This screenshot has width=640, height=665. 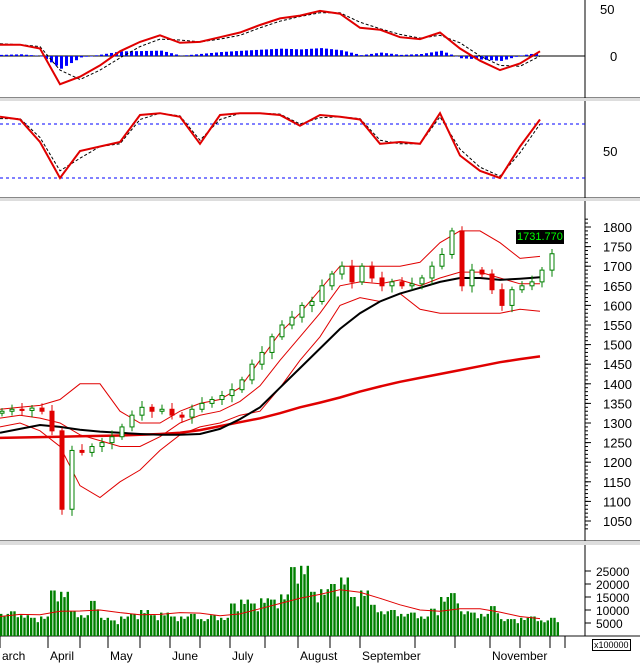 I want to click on panel-gap, so click(x=320, y=199).